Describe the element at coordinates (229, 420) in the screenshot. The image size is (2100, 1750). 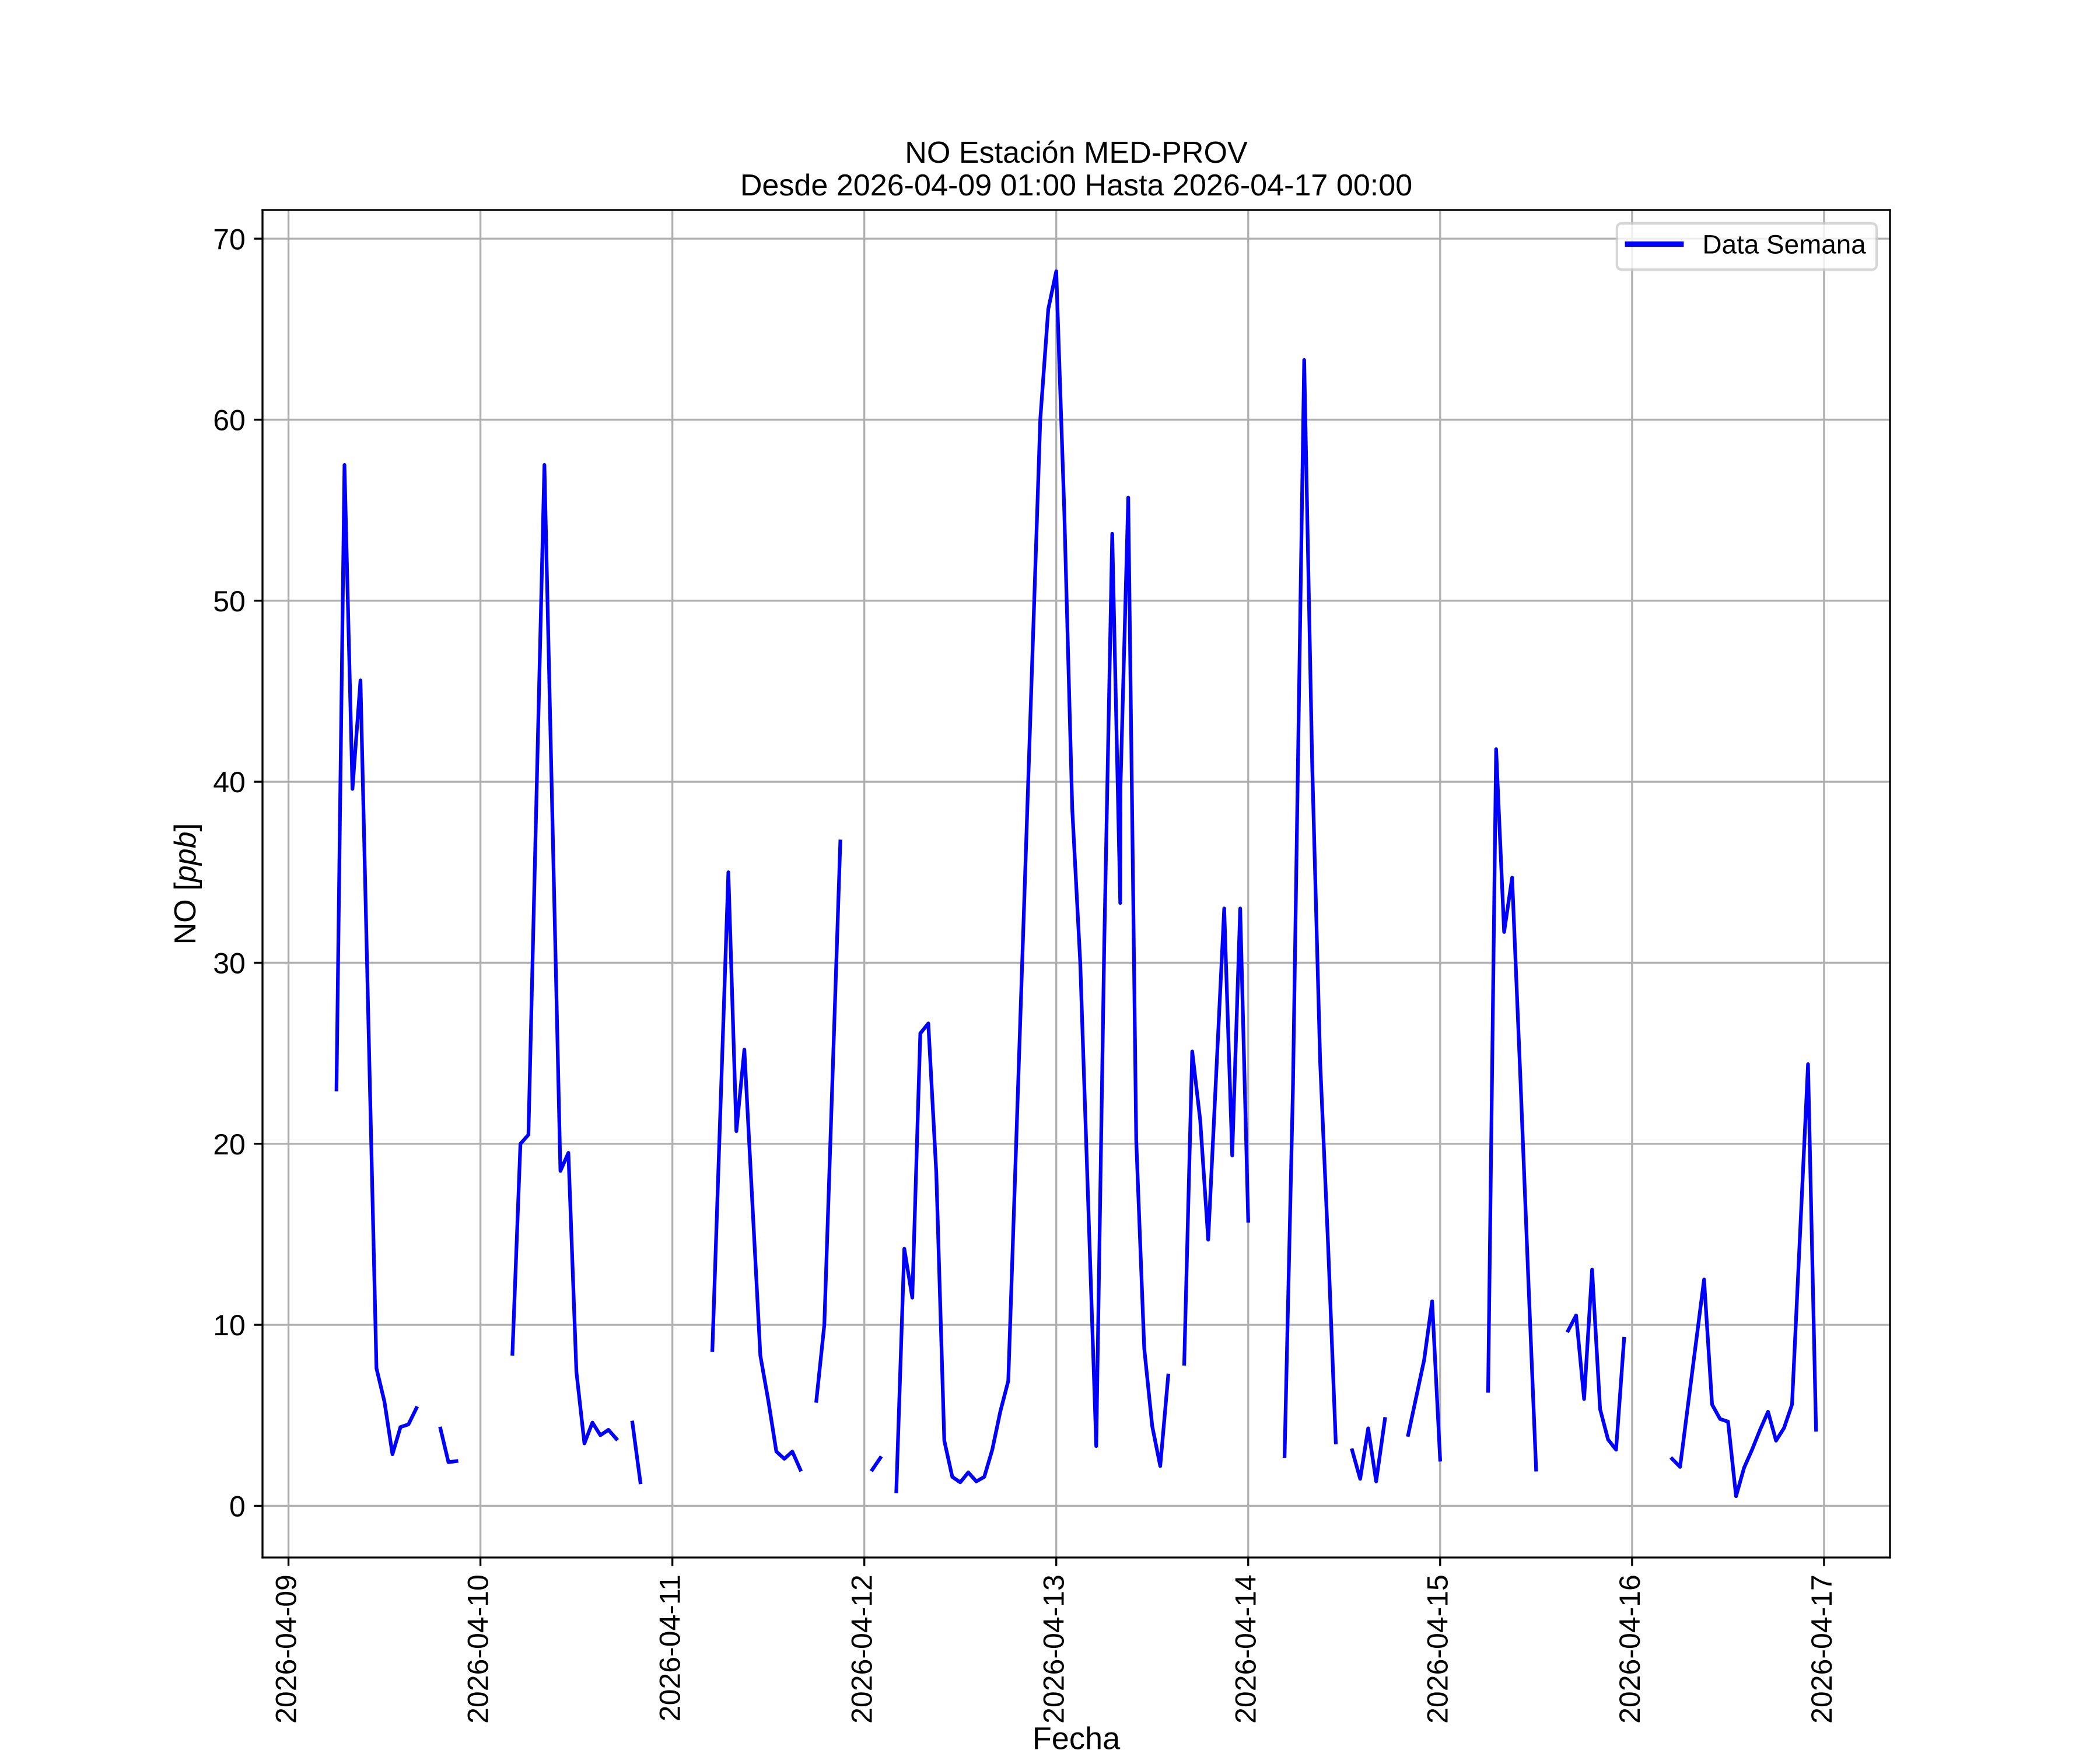
I see `svg-text: 60` at that location.